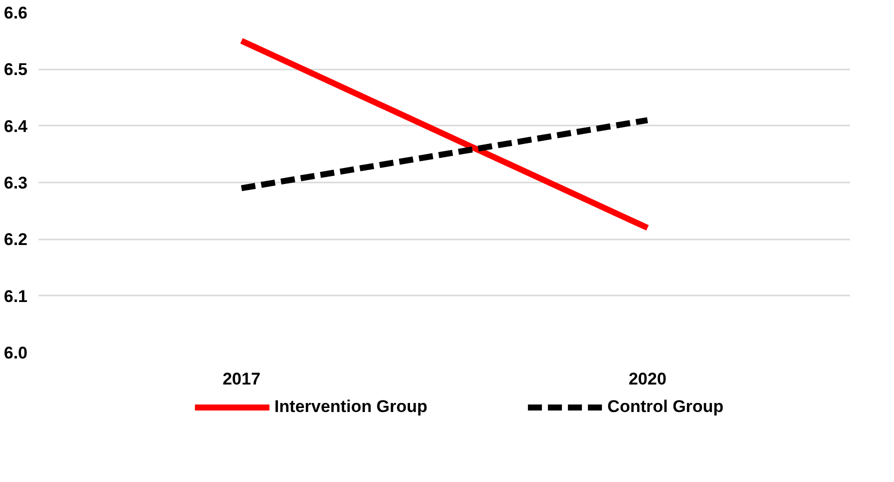  Describe the element at coordinates (647, 379) in the screenshot. I see `x-tick-label: 2020` at that location.